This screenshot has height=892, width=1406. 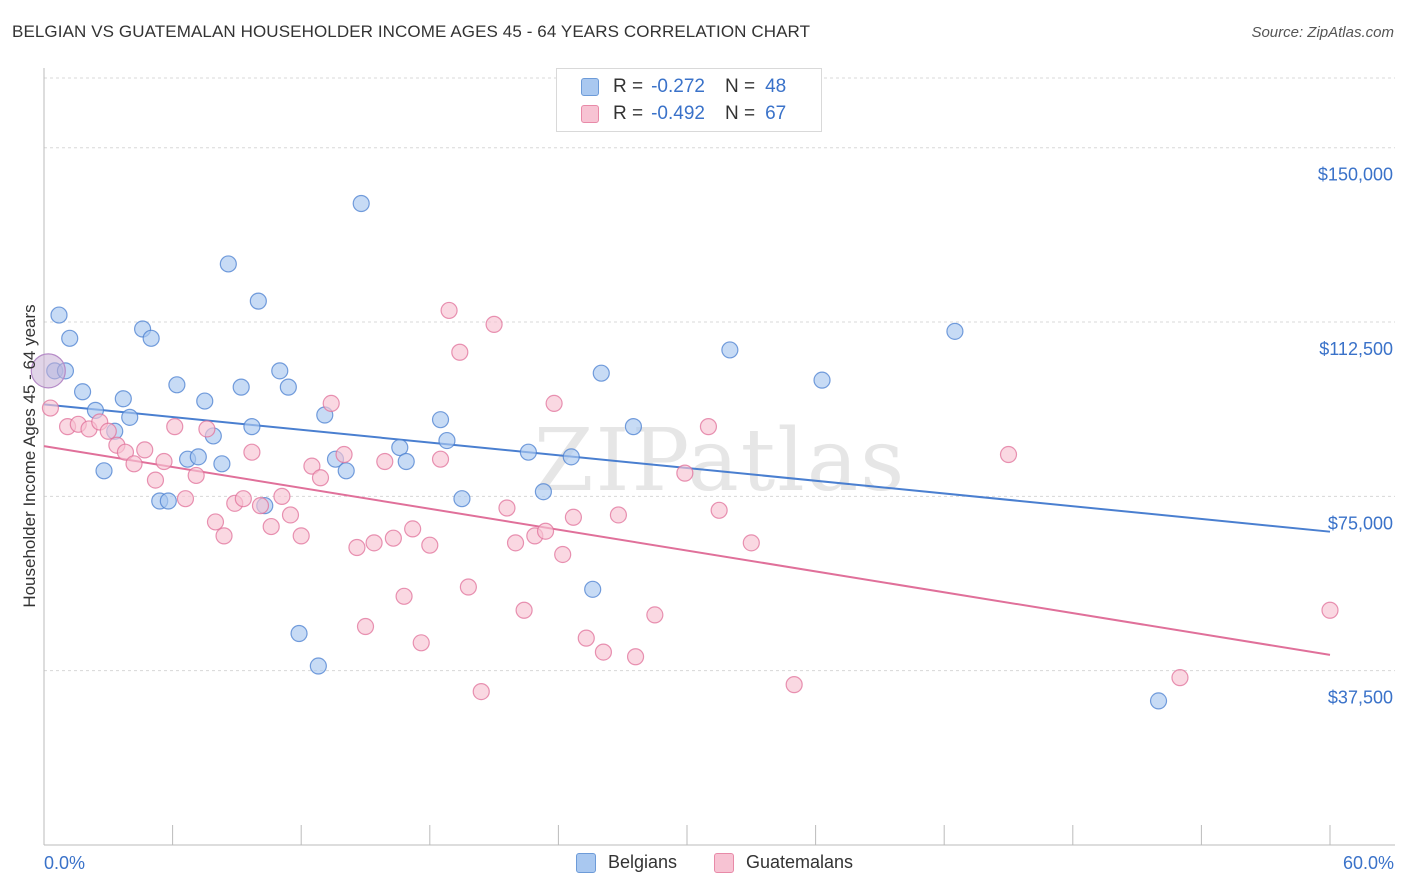 What do you see at coordinates (1360, 698) in the screenshot?
I see `y-tick-label: $37,500` at bounding box center [1360, 698].